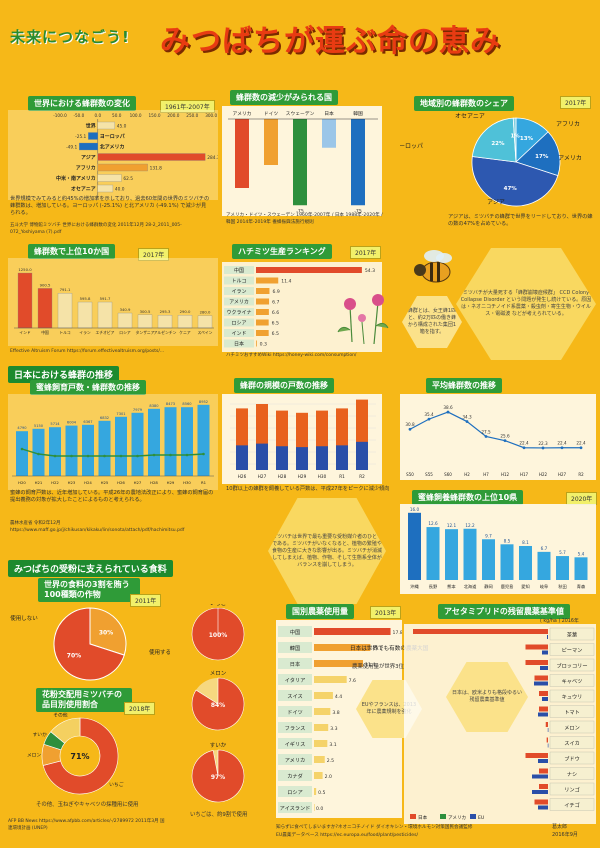 This screenshot has height=848, width=600. What do you see at coordinates (302, 476) in the screenshot?
I see `s8-year: H29` at bounding box center [302, 476].